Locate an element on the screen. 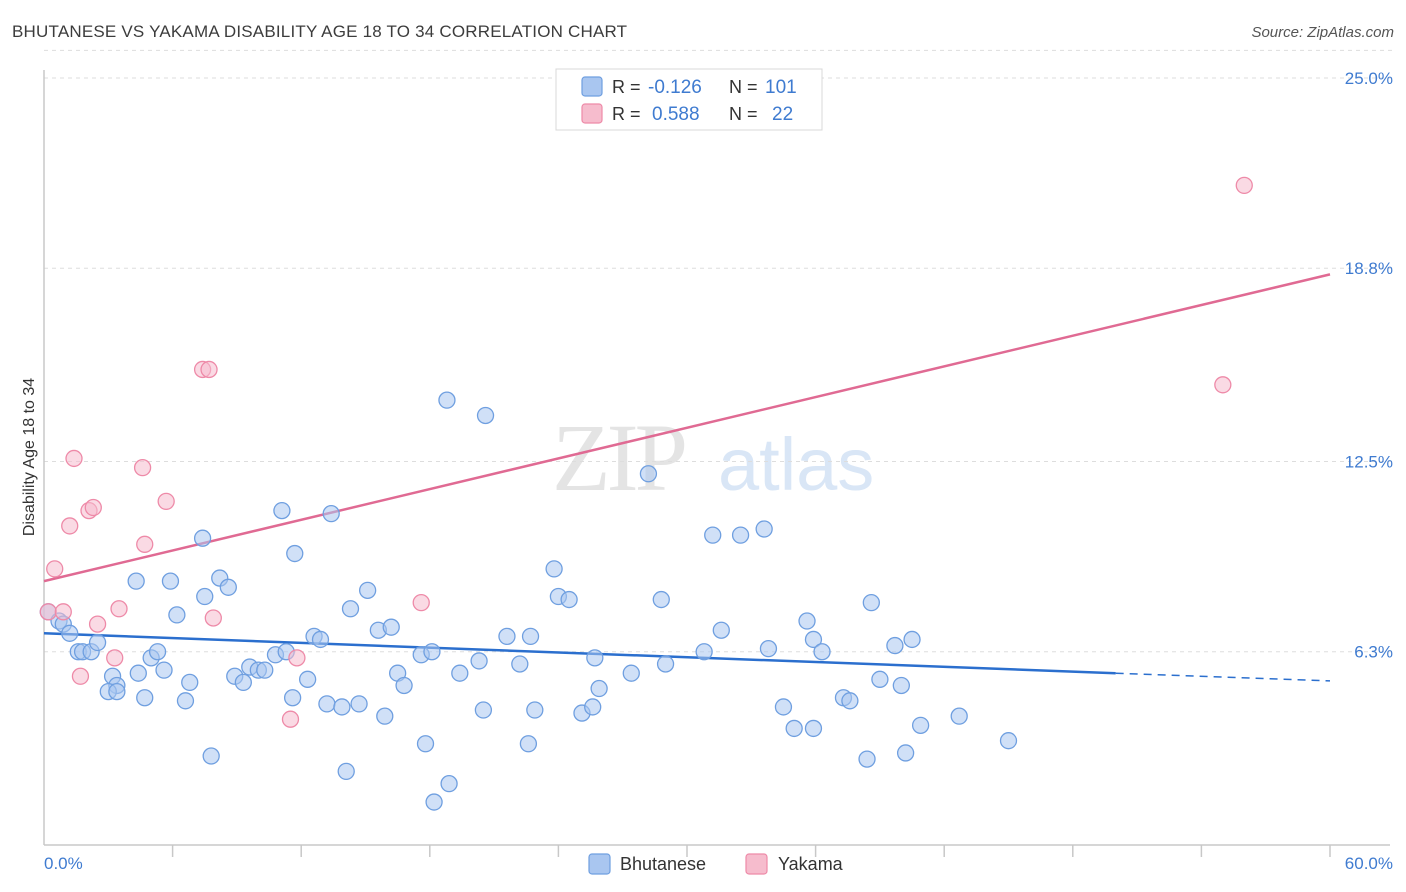  legend-r-value-2: 0.588 is located at coordinates (676, 114).